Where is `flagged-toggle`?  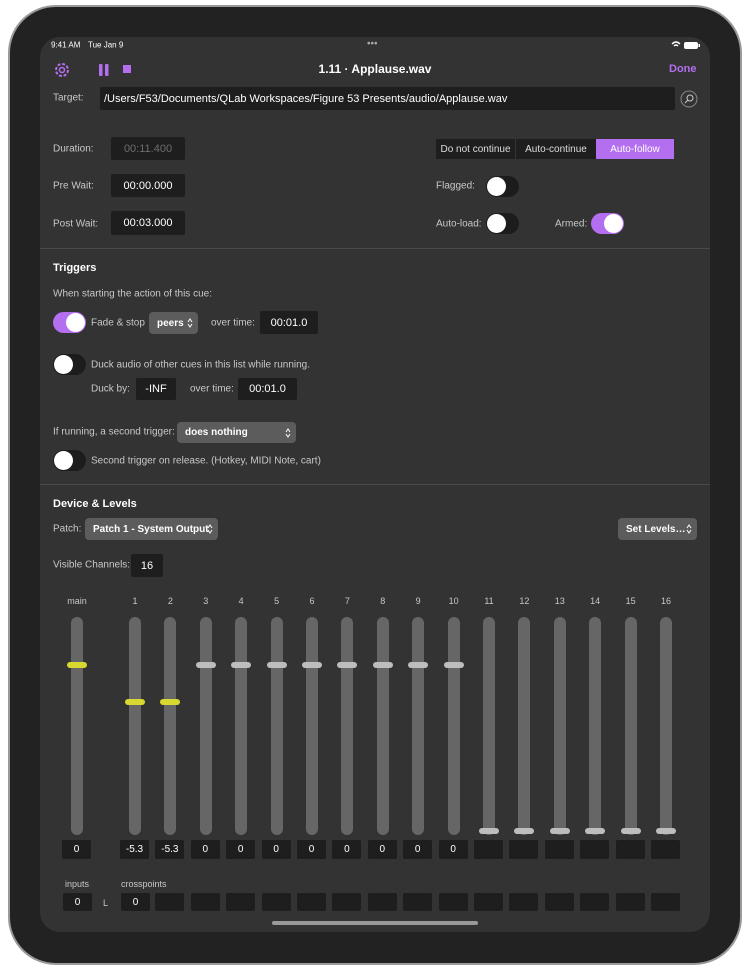
flagged-toggle is located at coordinates (502, 186).